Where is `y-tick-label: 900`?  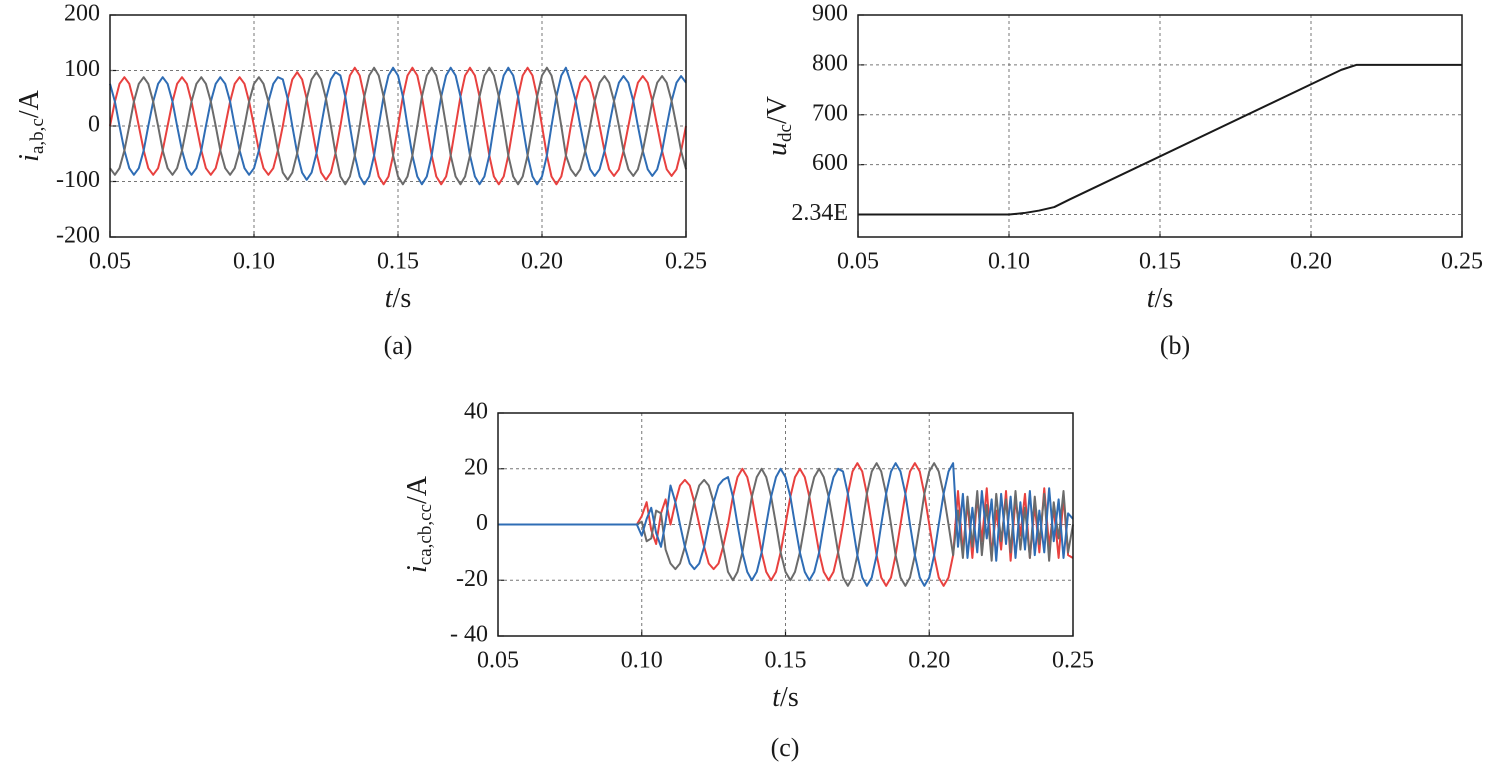 y-tick-label: 900 is located at coordinates (830, 14).